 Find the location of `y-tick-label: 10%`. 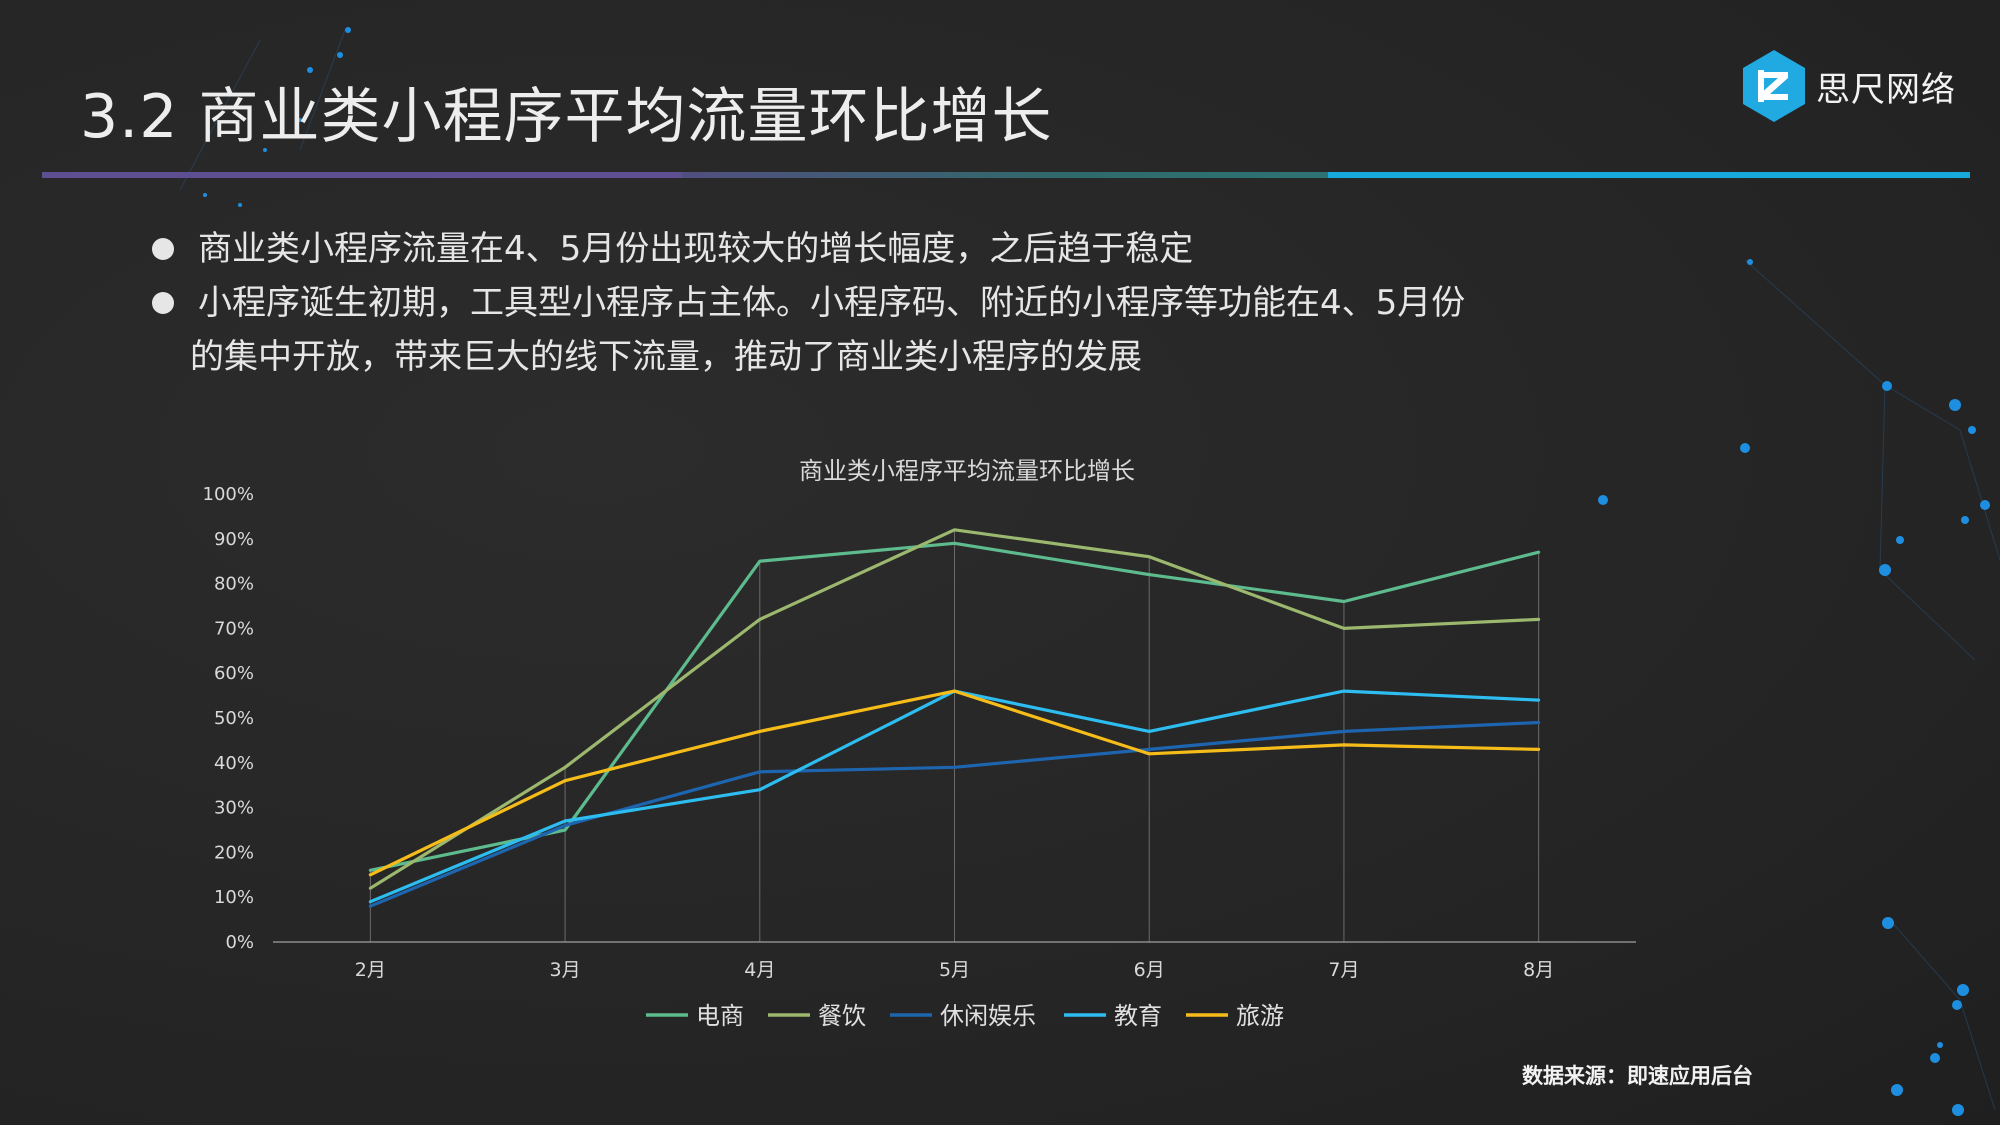

y-tick-label: 10% is located at coordinates (234, 897).